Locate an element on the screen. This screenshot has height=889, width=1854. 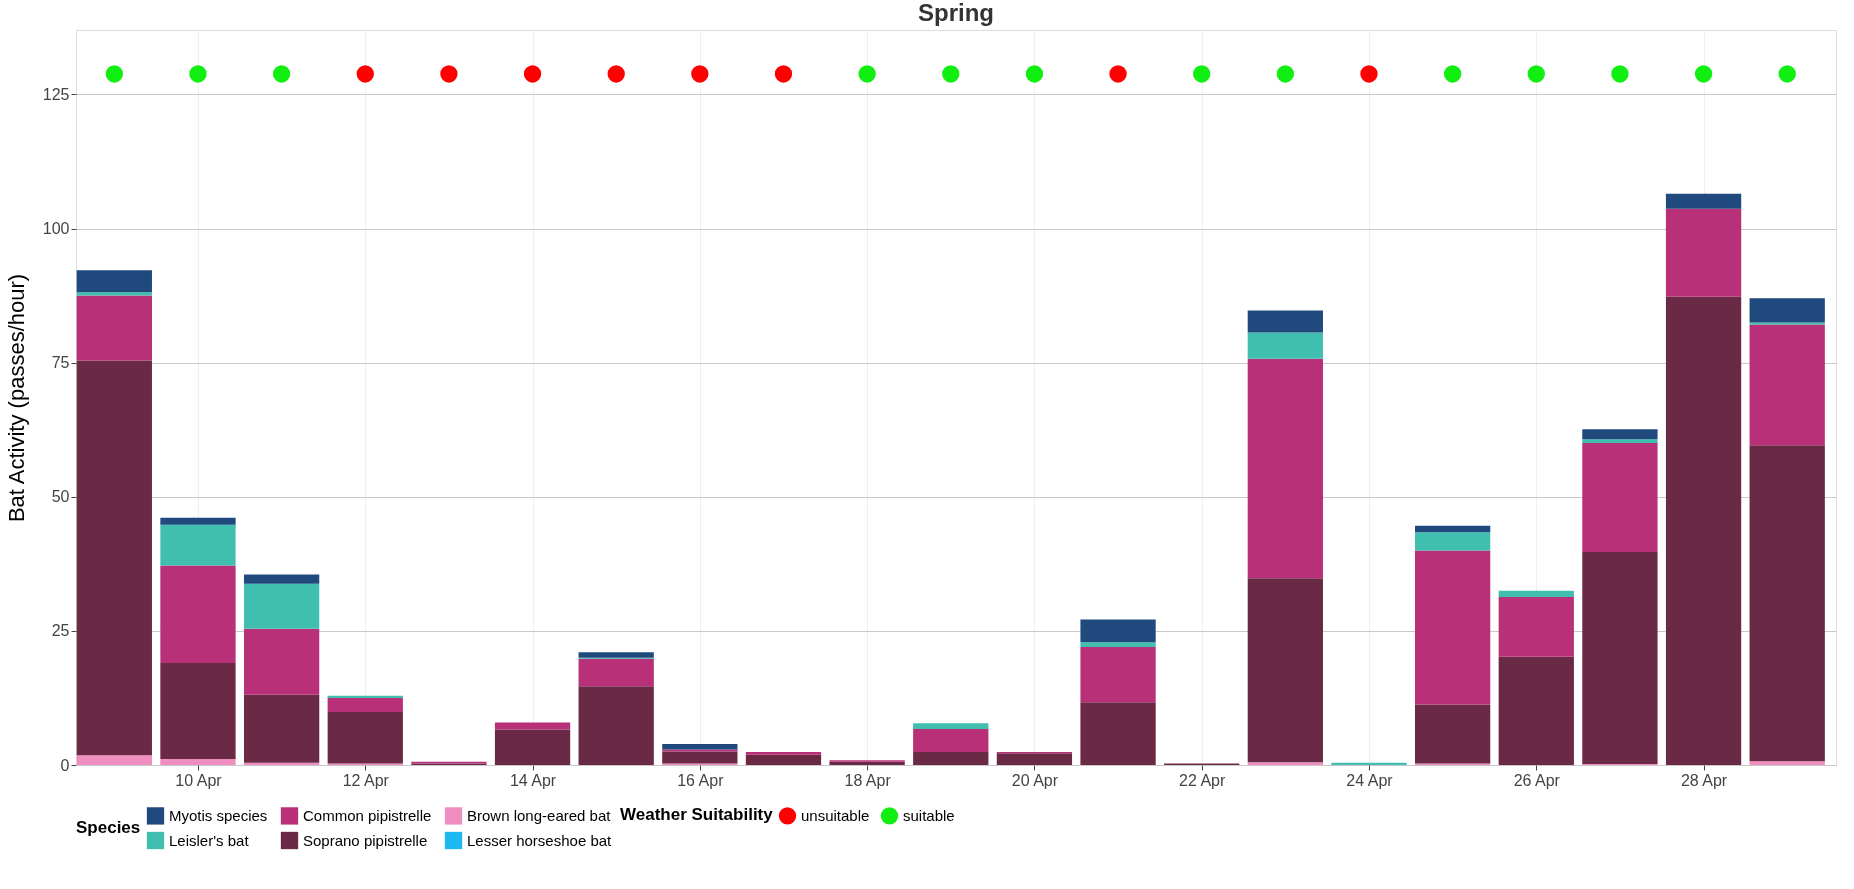
x-tick-label: 16 Apr is located at coordinates (701, 780).